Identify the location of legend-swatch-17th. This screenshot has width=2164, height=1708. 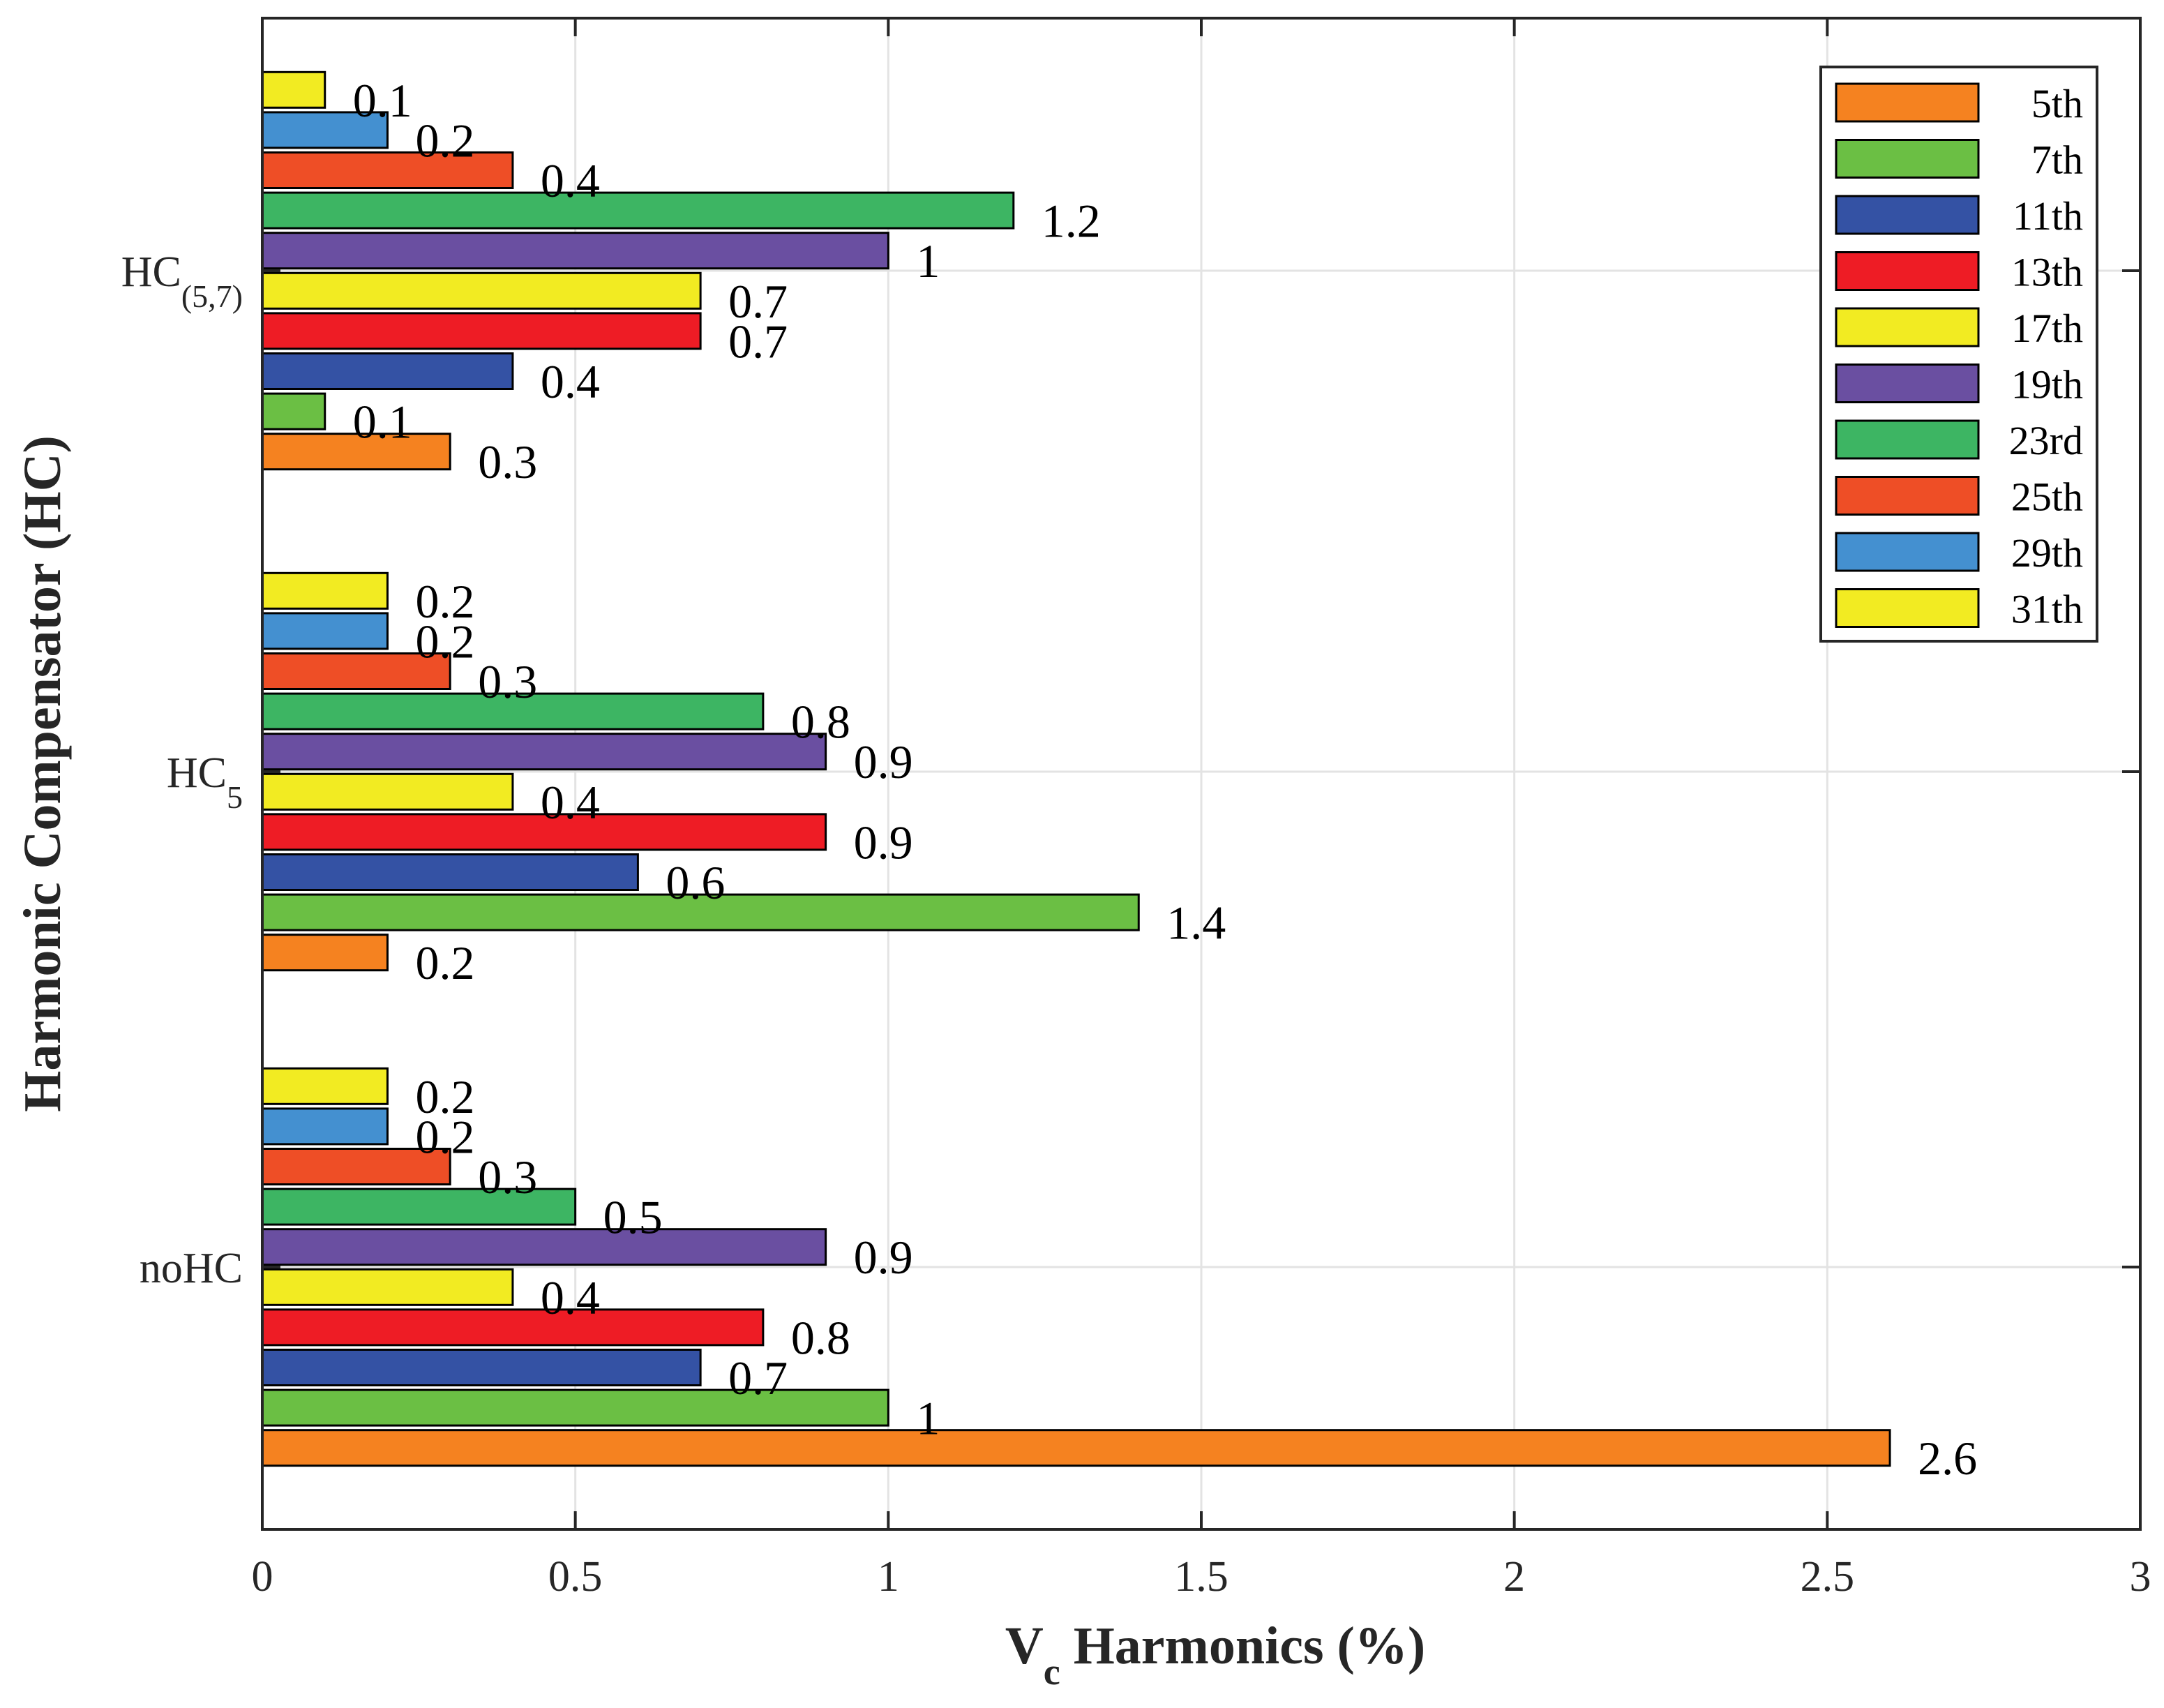
(1907, 327).